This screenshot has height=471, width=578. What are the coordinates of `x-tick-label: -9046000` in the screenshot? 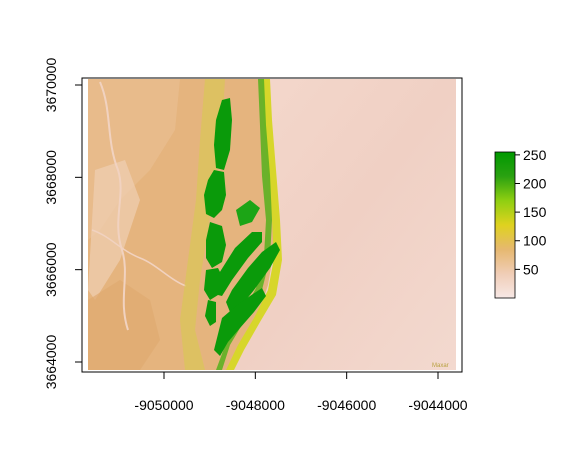 It's located at (346, 405).